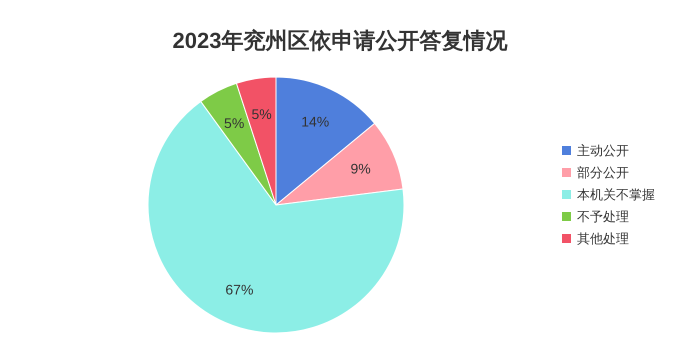 This screenshot has width=681, height=357. Describe the element at coordinates (315, 122) in the screenshot. I see `data-label: 14%` at that location.